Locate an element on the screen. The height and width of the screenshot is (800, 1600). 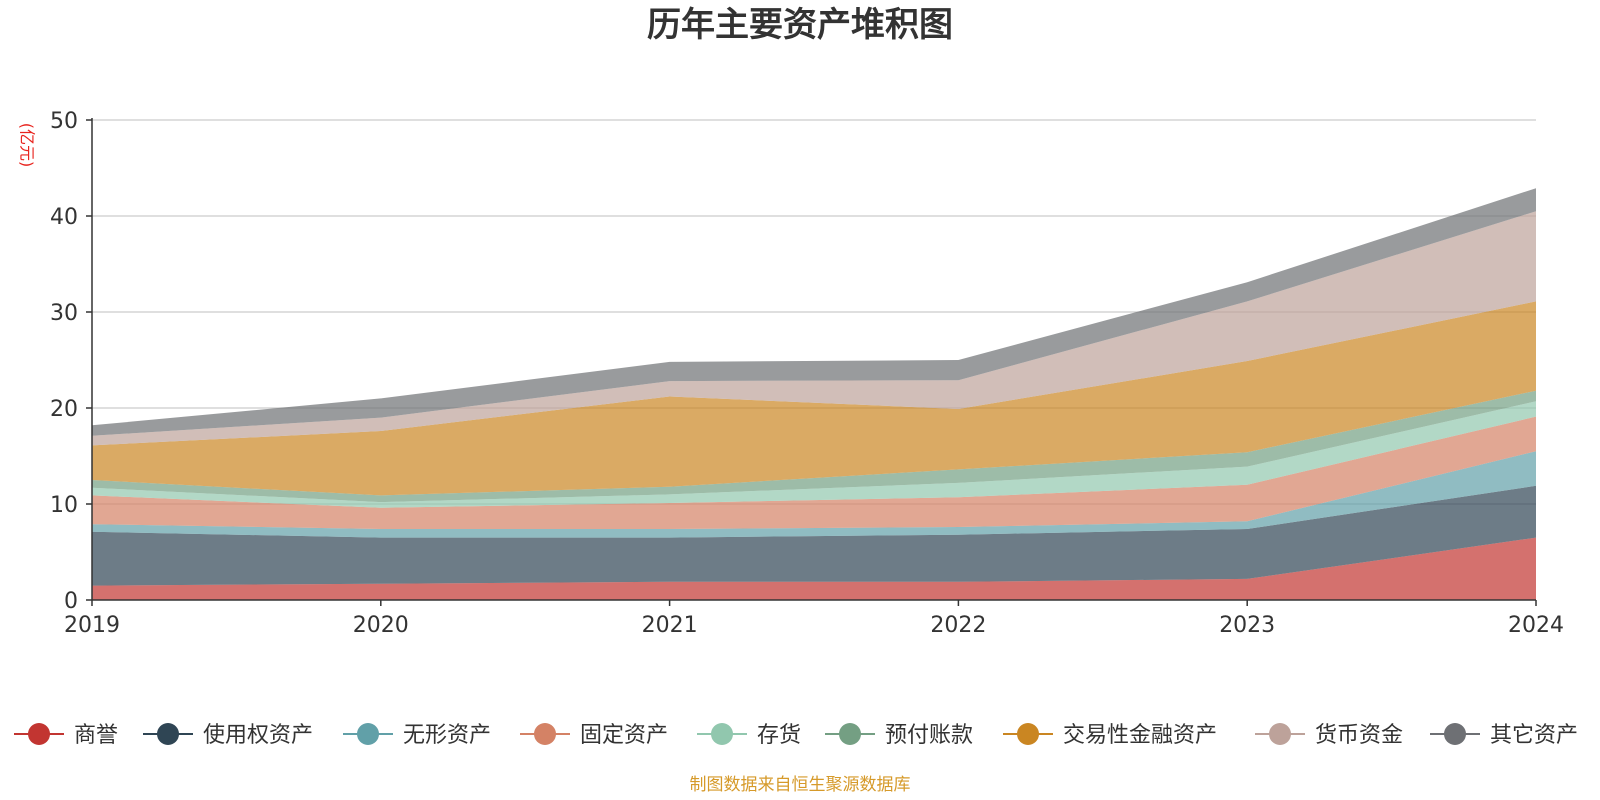
legend-label: 商誉 is located at coordinates (96, 735).